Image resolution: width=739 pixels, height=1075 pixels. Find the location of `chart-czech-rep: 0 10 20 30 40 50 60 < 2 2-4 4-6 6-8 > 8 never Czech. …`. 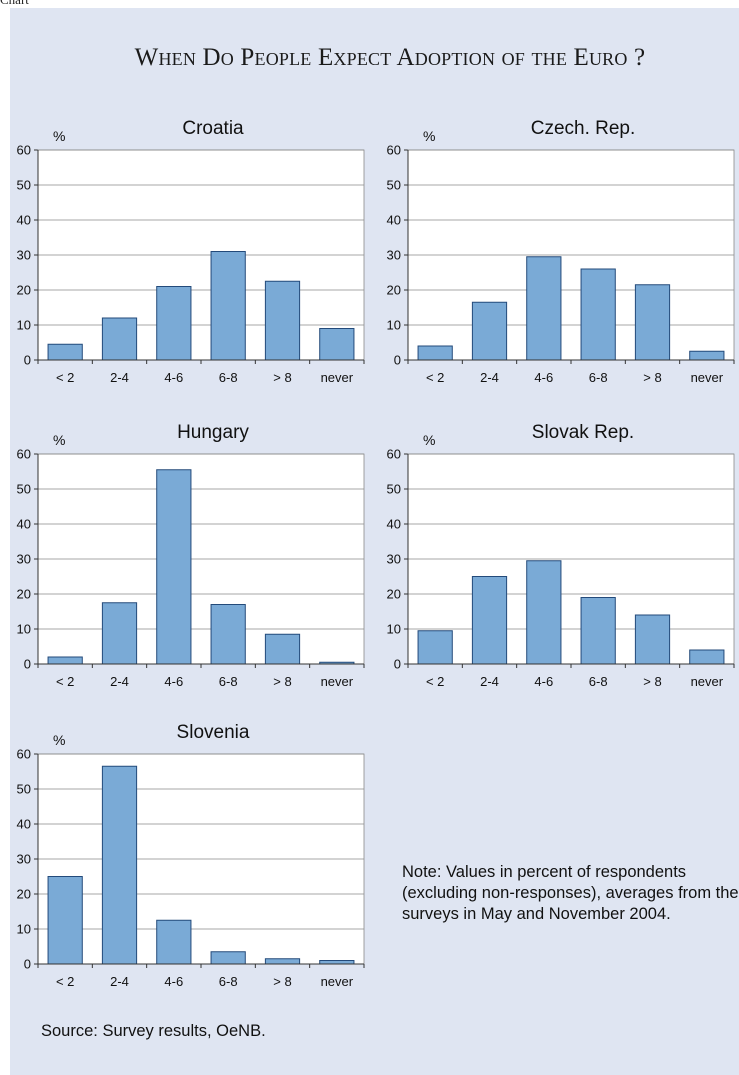

chart-czech-rep: 0 10 20 30 40 50 60 < 2 2-4 4-6 6-8 > 8 never Czech. … is located at coordinates (554, 260).